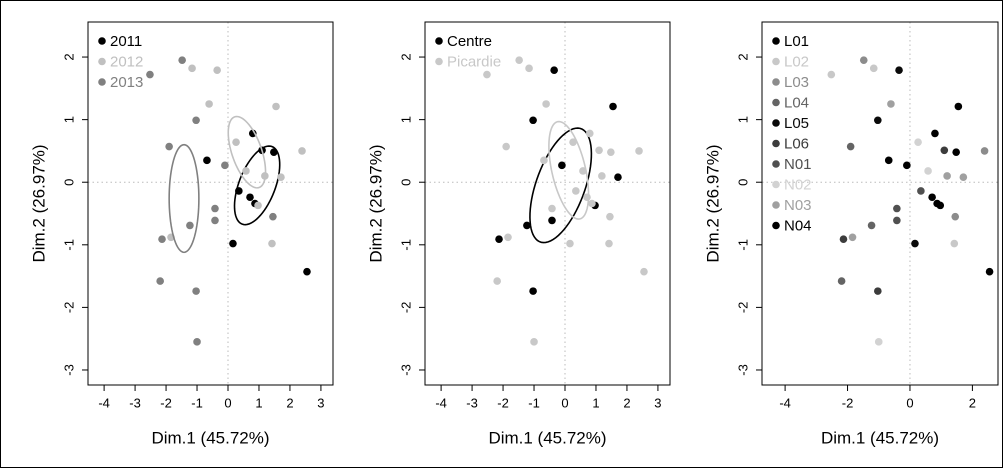 This screenshot has height=468, width=1003. What do you see at coordinates (534, 402) in the screenshot?
I see `x-tick-label: -1` at bounding box center [534, 402].